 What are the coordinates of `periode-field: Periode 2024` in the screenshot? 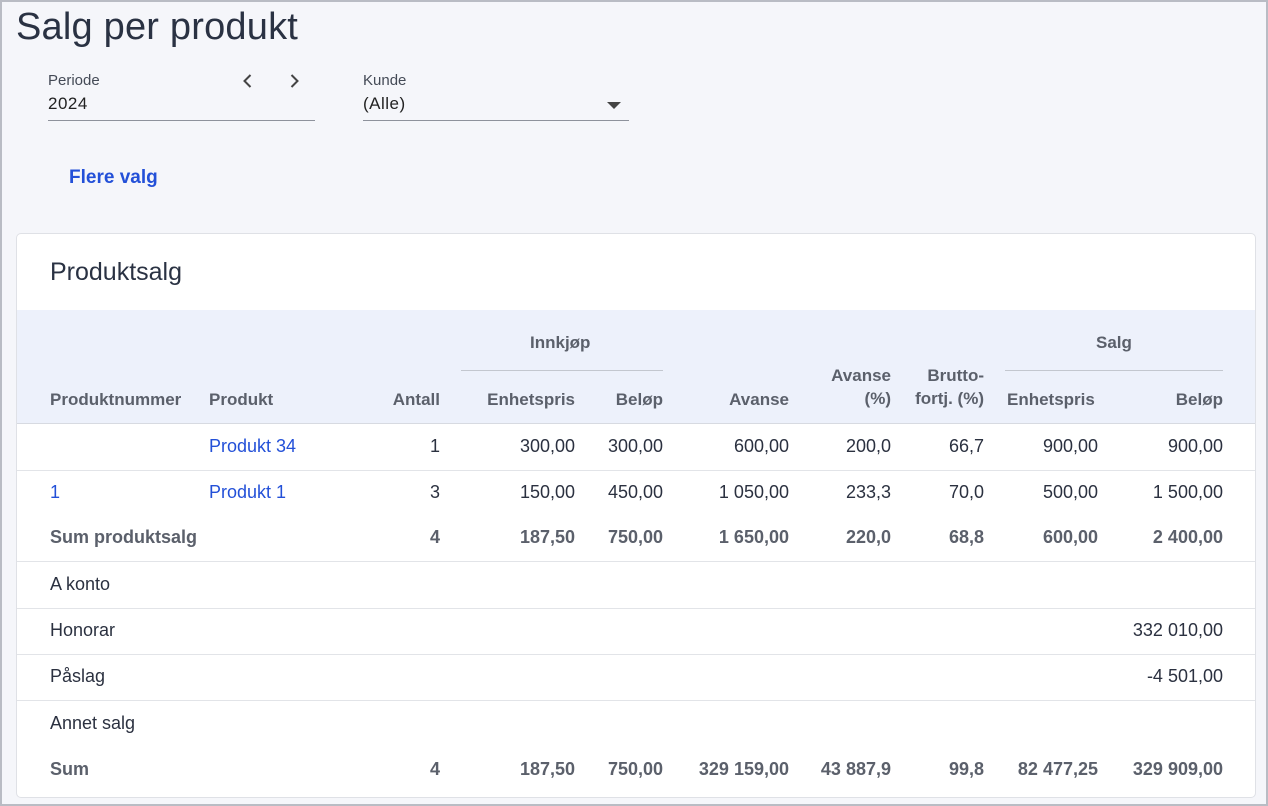 It's located at (181, 96).